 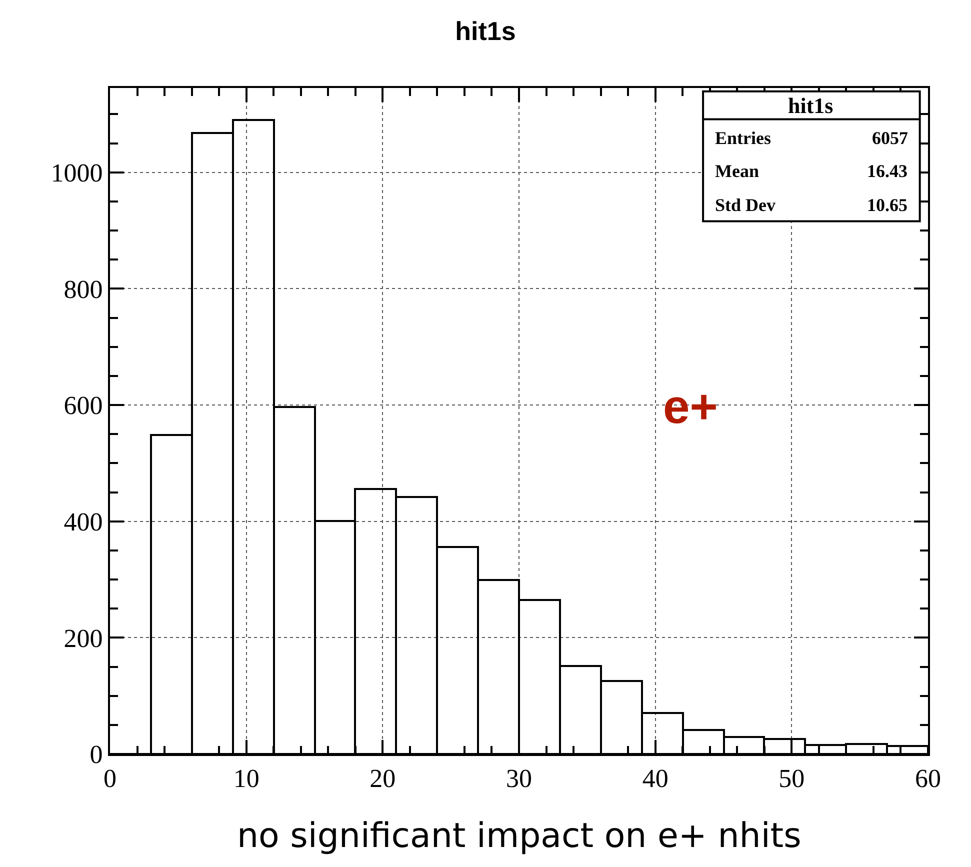 I want to click on annotation: Entries, so click(x=743, y=138).